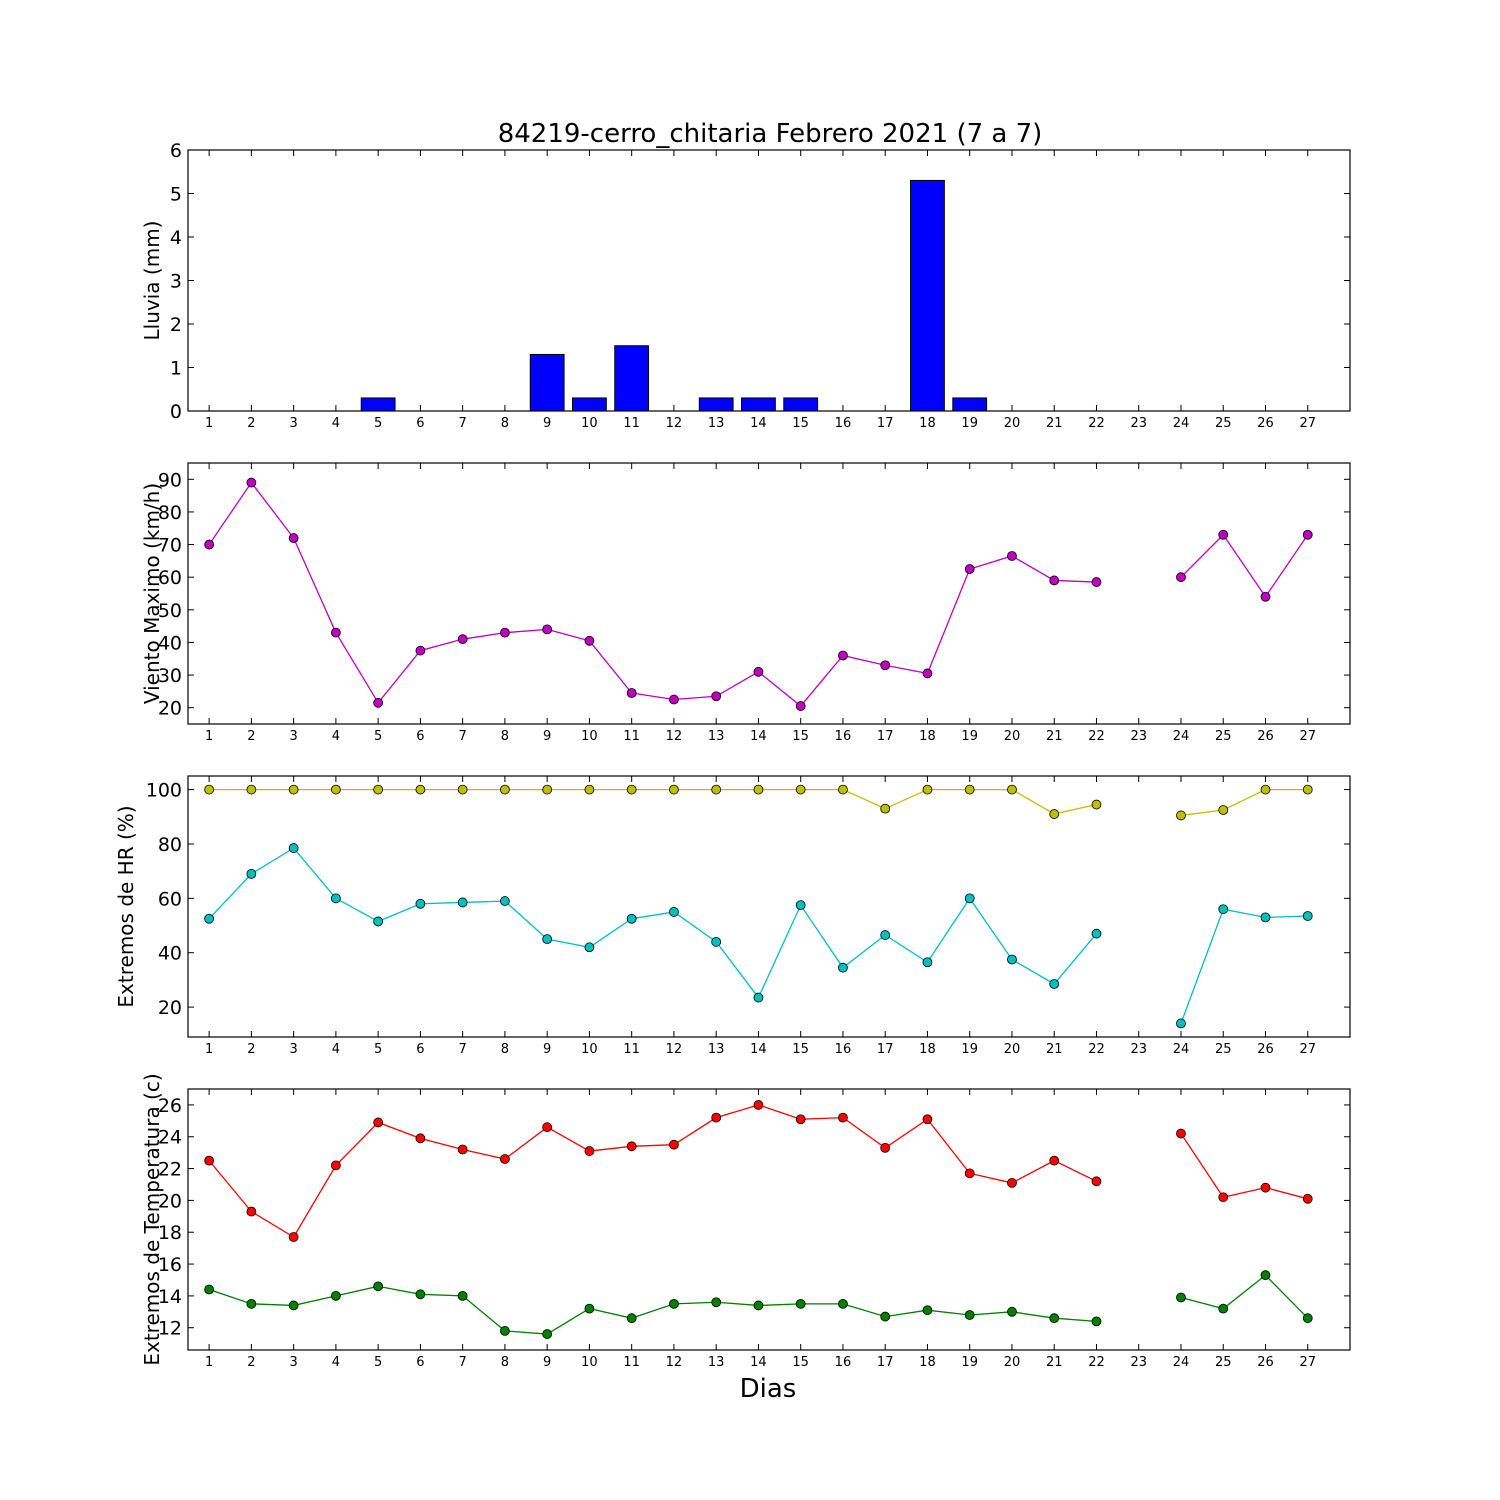 The width and height of the screenshot is (1500, 1500). What do you see at coordinates (885, 1362) in the screenshot?
I see `x-tick-label: 17` at bounding box center [885, 1362].